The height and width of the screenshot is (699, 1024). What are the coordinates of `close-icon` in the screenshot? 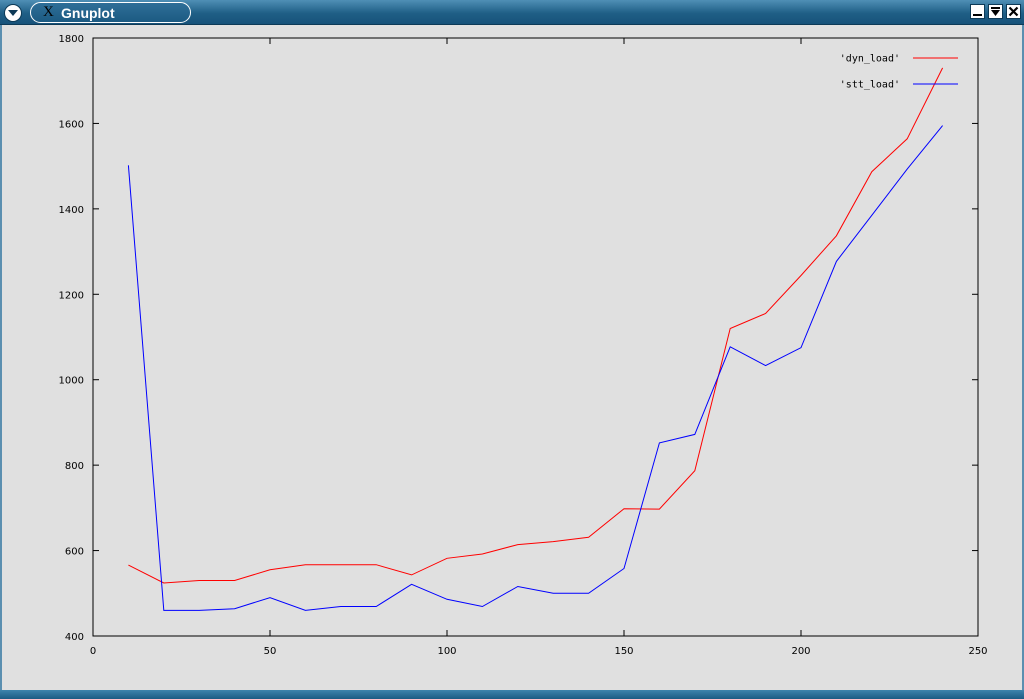 It's located at (1013, 11).